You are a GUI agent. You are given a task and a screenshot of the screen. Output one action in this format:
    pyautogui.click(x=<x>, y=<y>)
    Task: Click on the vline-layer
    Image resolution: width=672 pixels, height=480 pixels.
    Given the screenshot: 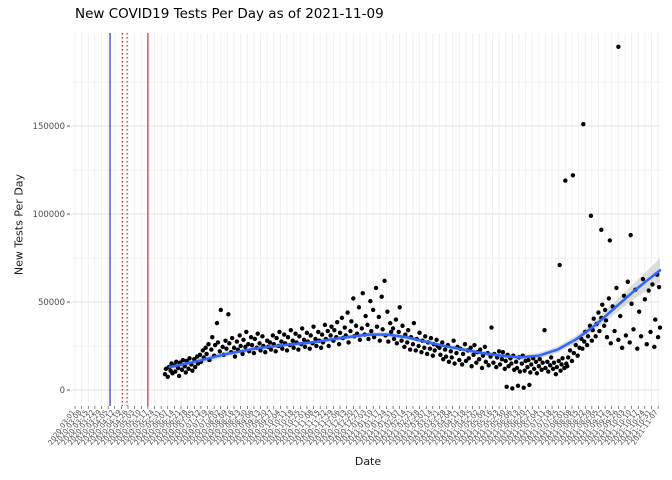 What is the action you would take?
    pyautogui.click(x=129, y=219)
    